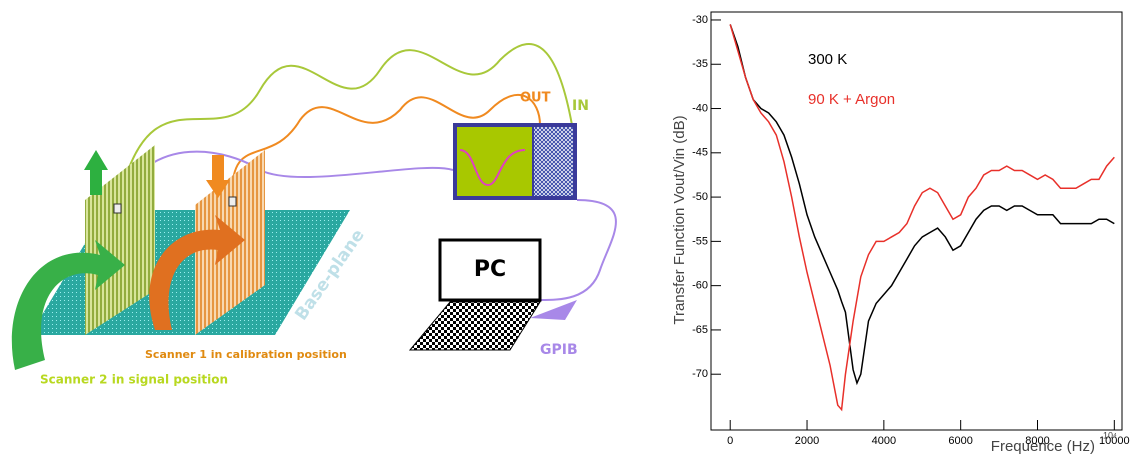 The height and width of the screenshot is (456, 1133). What do you see at coordinates (134, 380) in the screenshot?
I see `scanner2-label: Scanner 2 in signal position` at bounding box center [134, 380].